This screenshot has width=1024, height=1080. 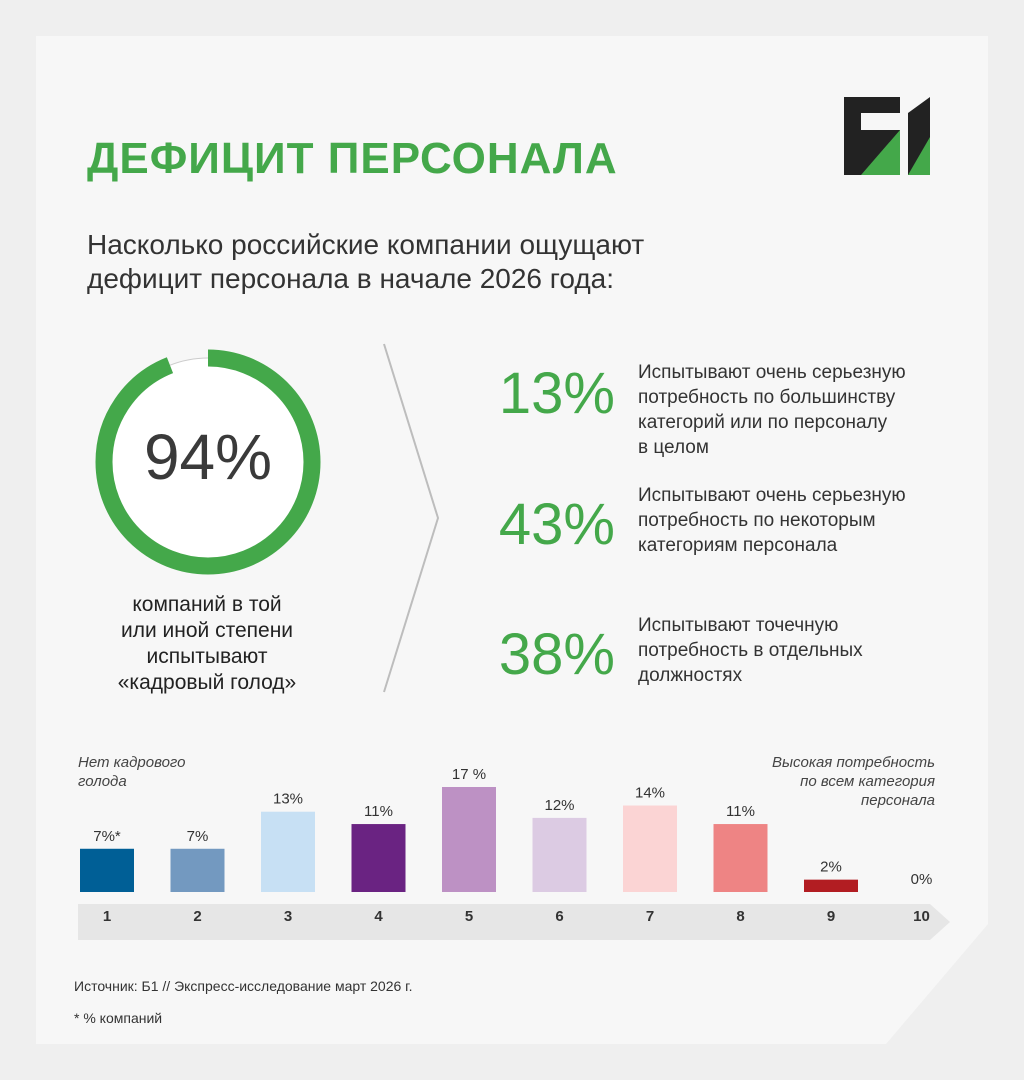 I want to click on scale-note-line: Высокая потребность, so click(x=853, y=762).